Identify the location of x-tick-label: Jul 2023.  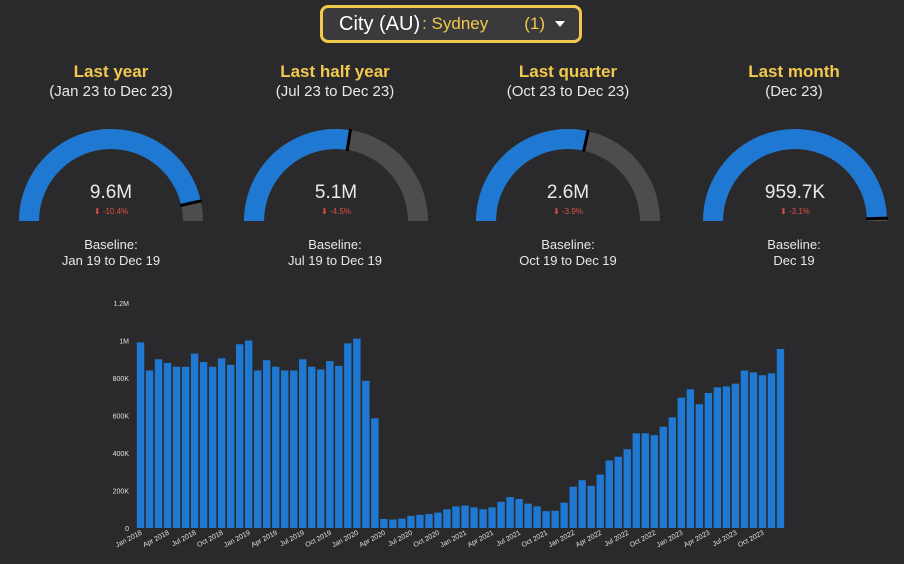
(725, 539).